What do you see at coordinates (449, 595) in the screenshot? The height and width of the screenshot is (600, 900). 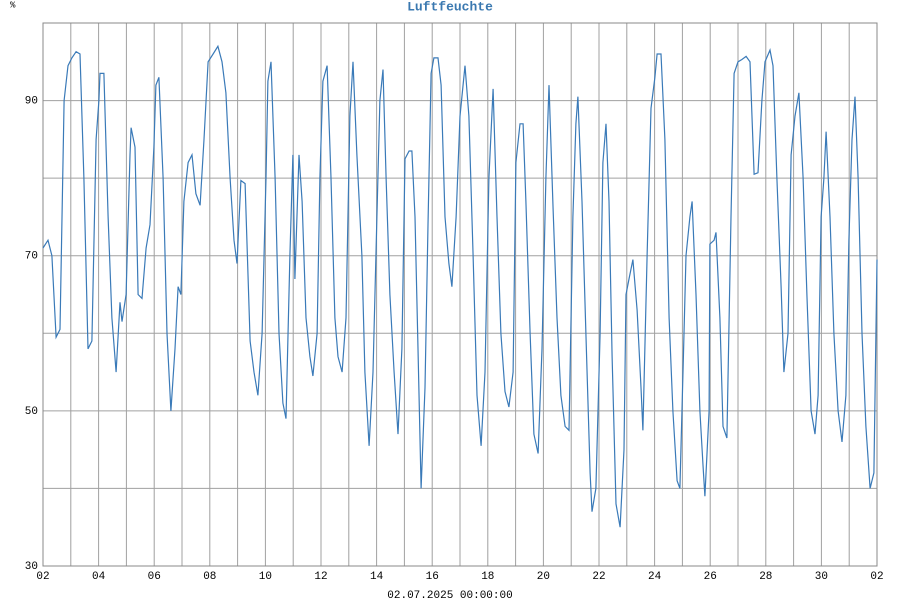 I see `x-axis-label: 02.07.2025 00:00:00` at bounding box center [449, 595].